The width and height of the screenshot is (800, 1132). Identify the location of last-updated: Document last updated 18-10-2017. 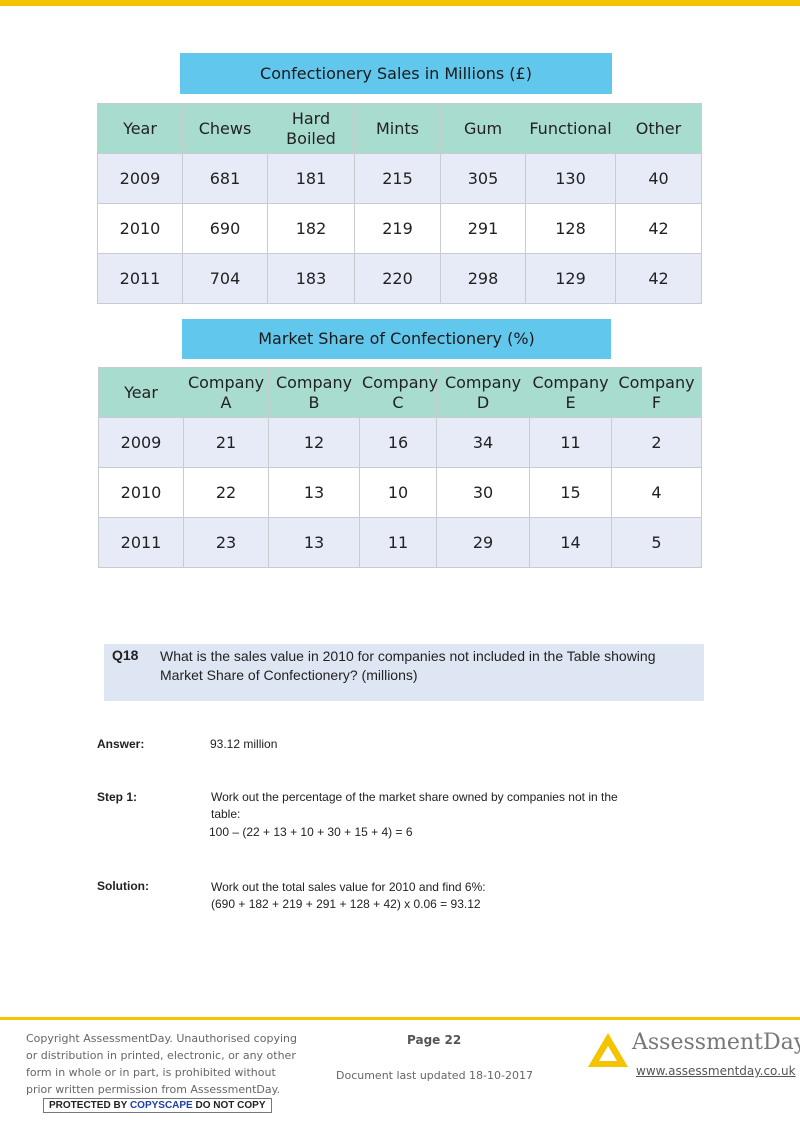
(434, 1075).